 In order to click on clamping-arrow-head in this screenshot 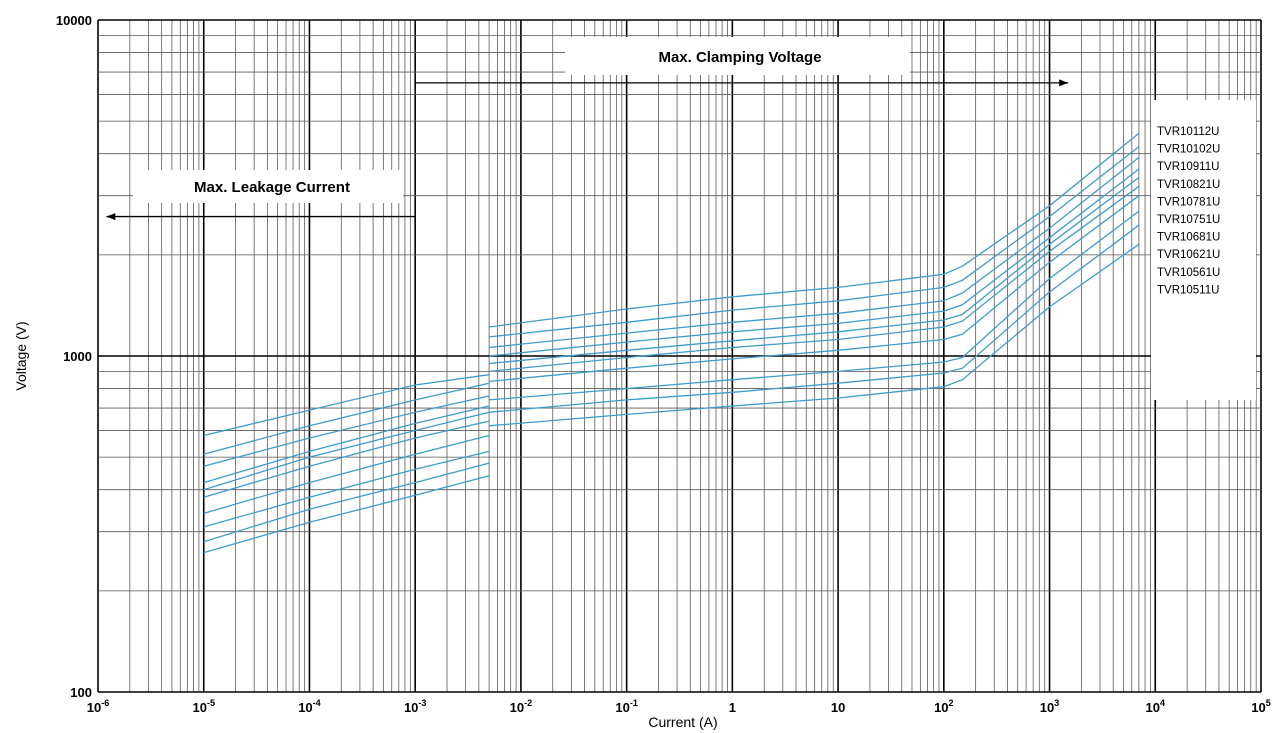, I will do `click(1064, 83)`.